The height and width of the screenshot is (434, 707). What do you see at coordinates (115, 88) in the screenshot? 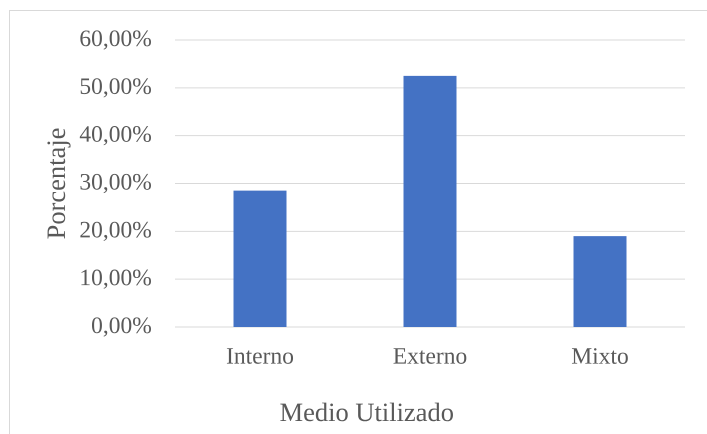
I see `y-tick-label: 50,00%` at bounding box center [115, 88].